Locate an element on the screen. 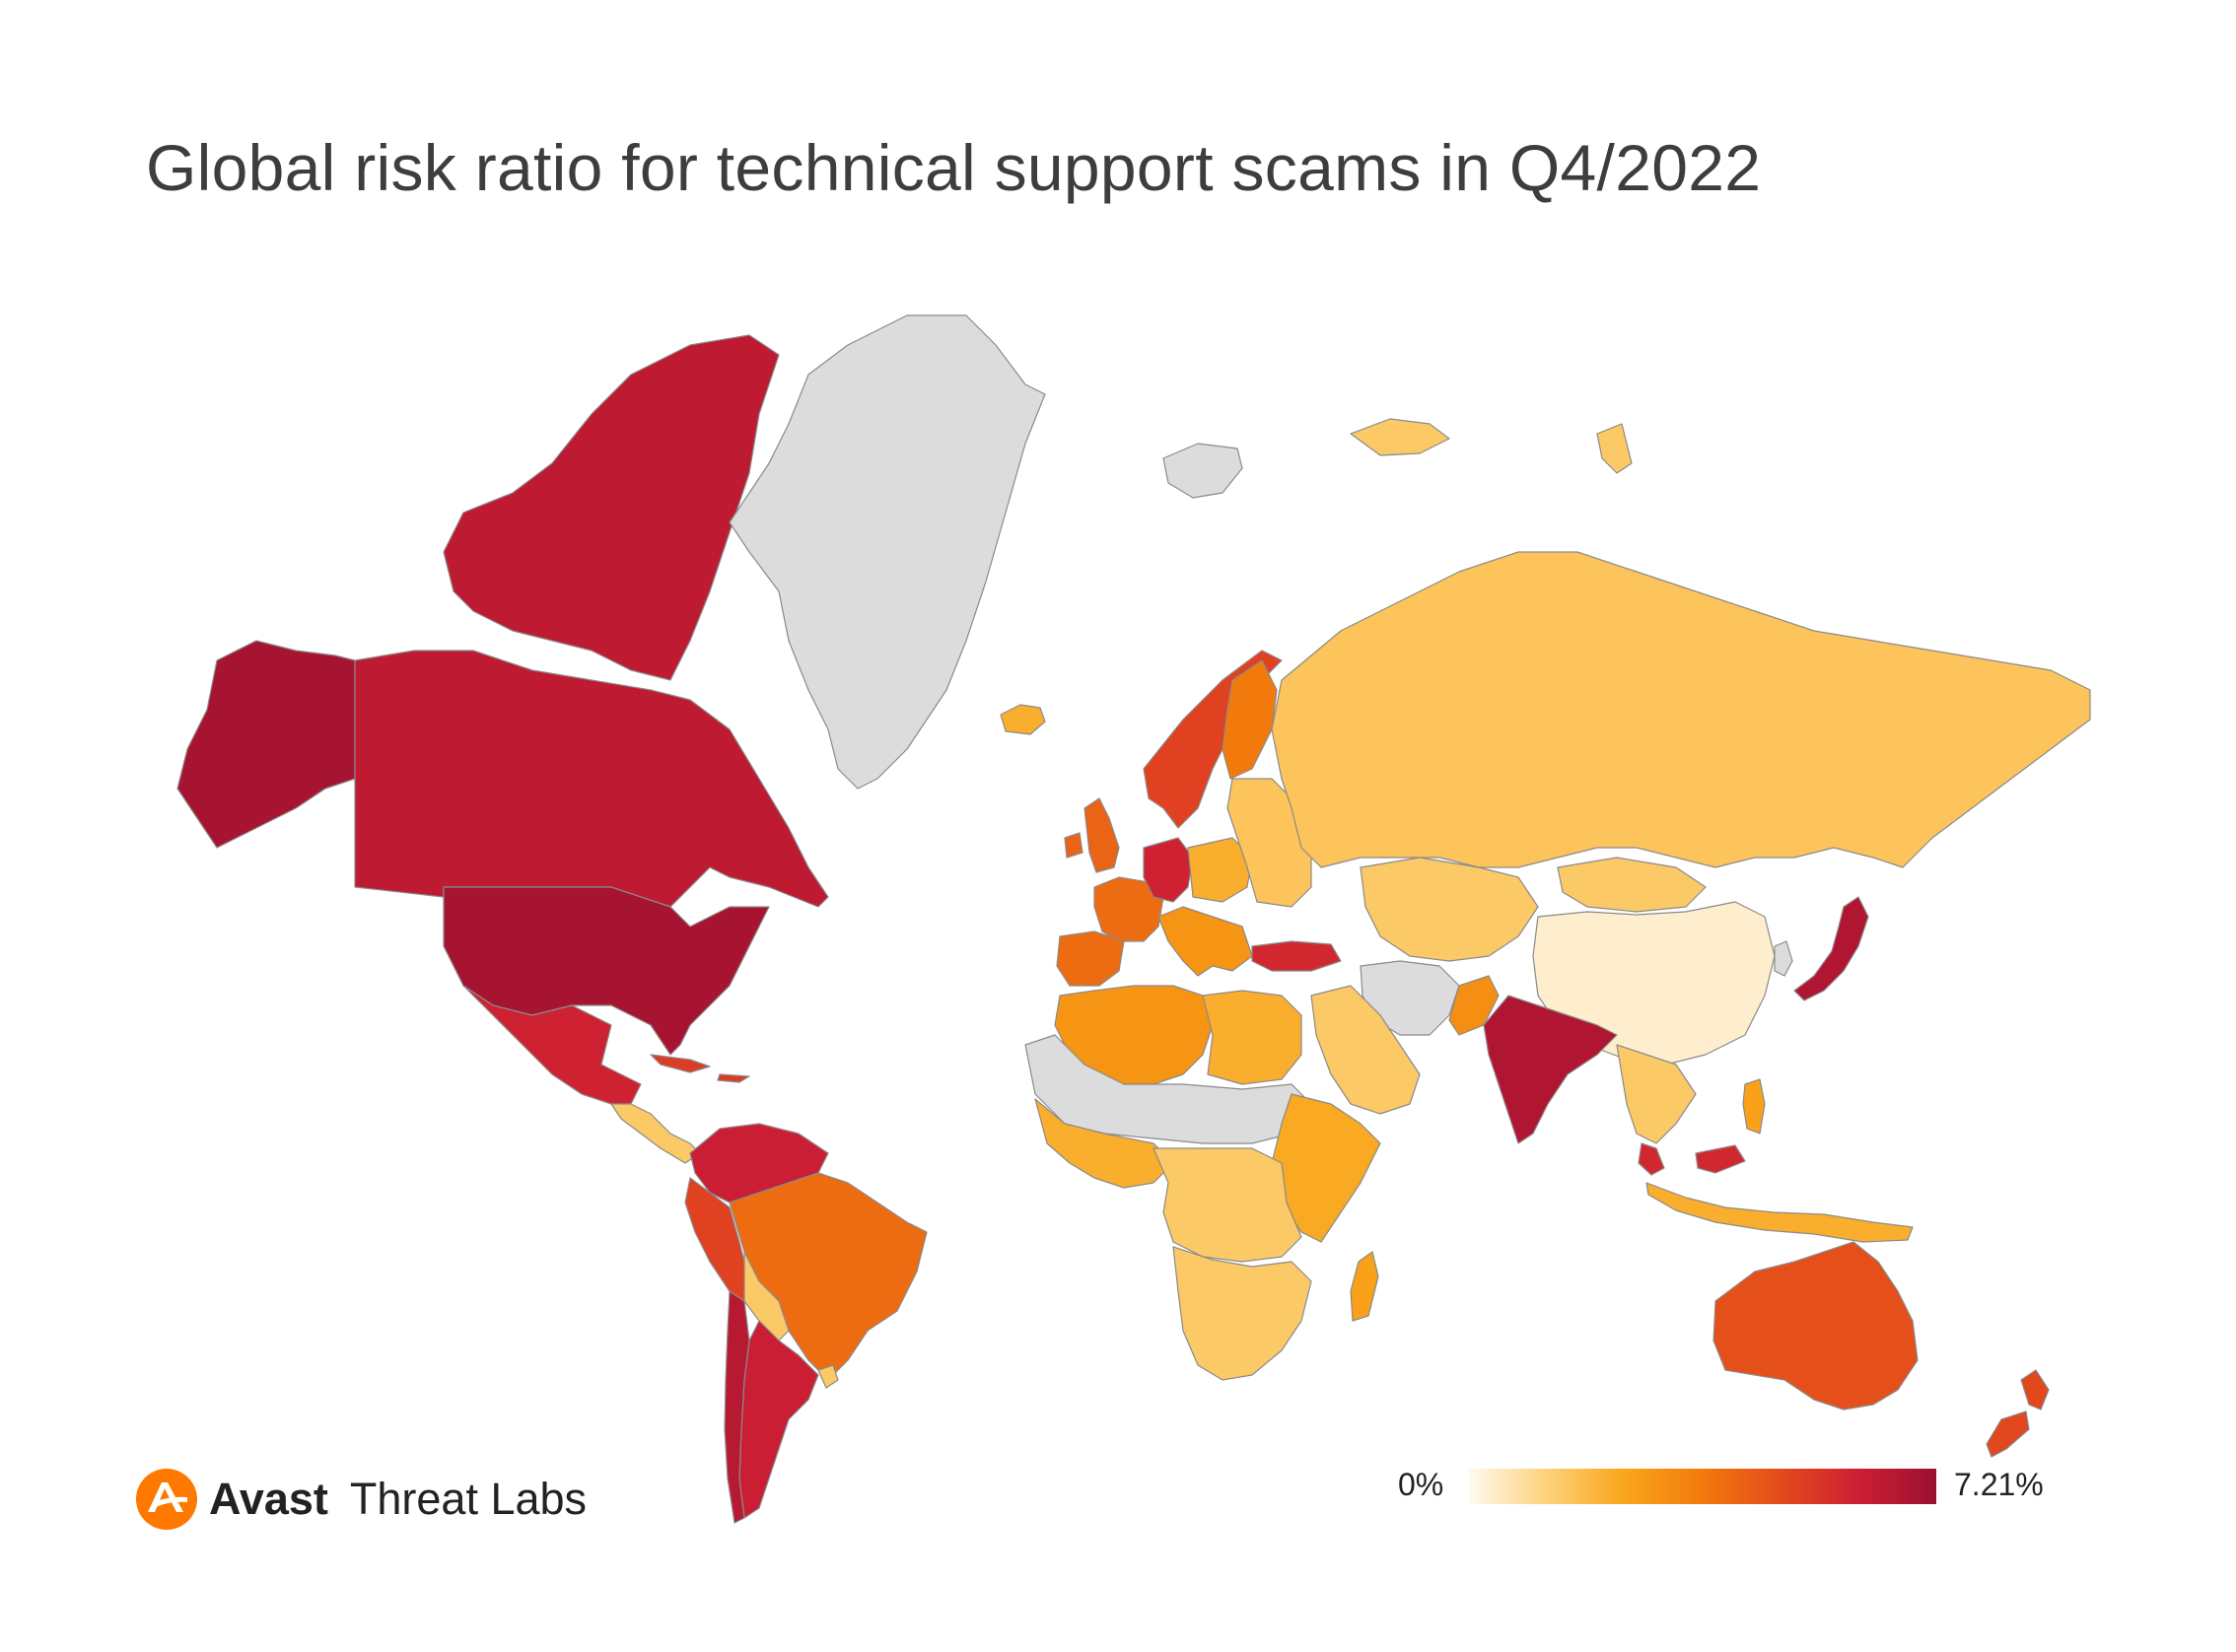  region-caribbean is located at coordinates (700, 1068).